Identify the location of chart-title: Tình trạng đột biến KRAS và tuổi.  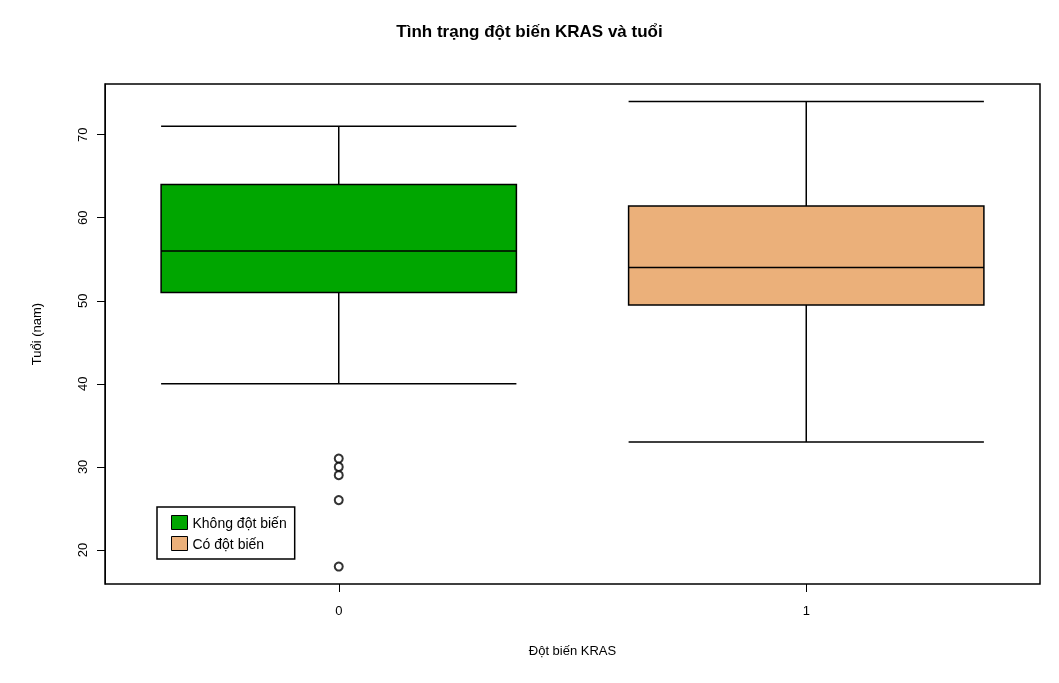
(529, 31).